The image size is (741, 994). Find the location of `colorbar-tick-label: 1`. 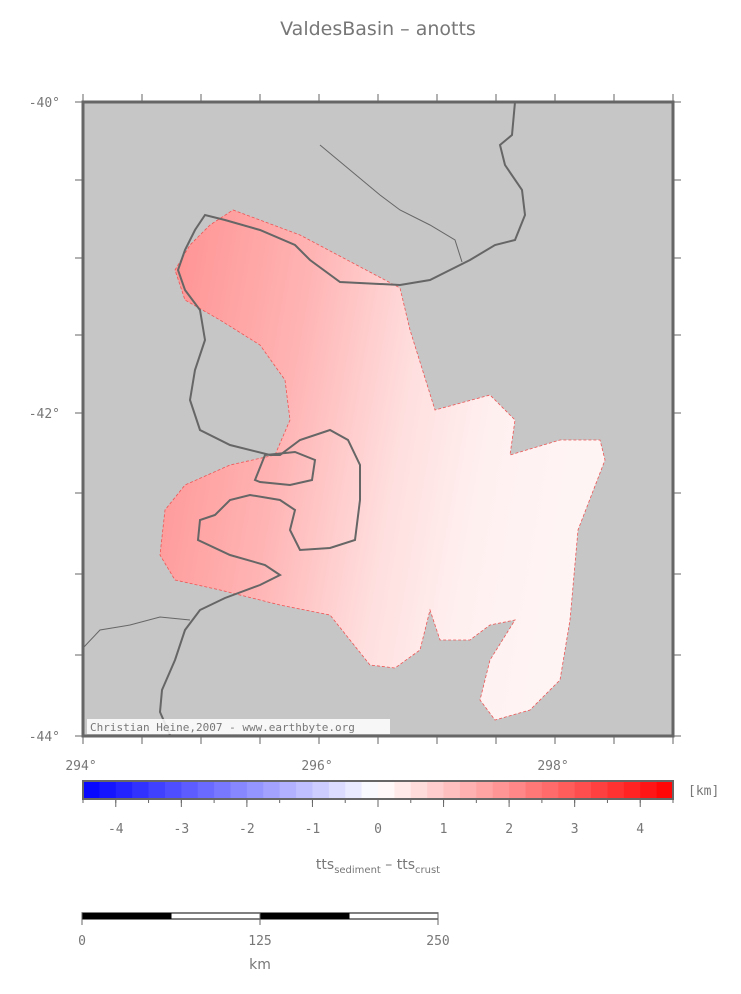

colorbar-tick-label: 1 is located at coordinates (444, 829).